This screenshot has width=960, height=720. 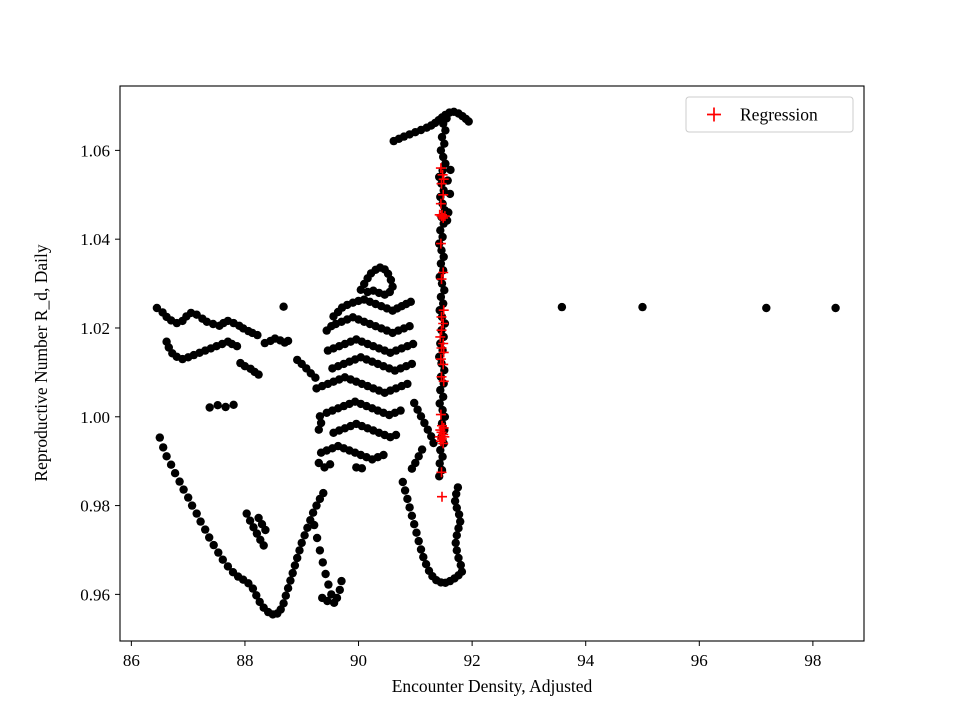 I want to click on series-Regression, so click(x=442, y=332).